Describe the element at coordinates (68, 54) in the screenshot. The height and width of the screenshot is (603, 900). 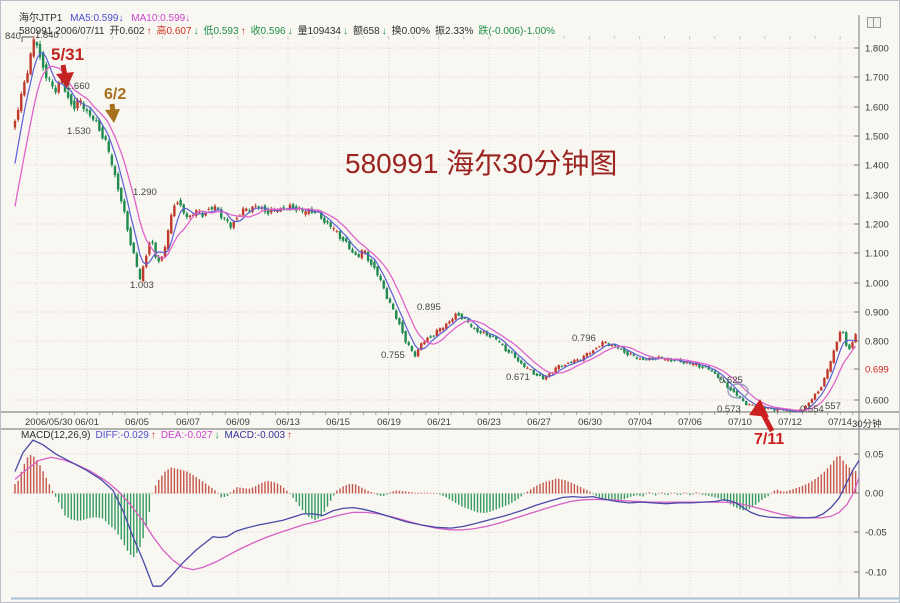
I see `annotation-date-5-31: 5/31` at that location.